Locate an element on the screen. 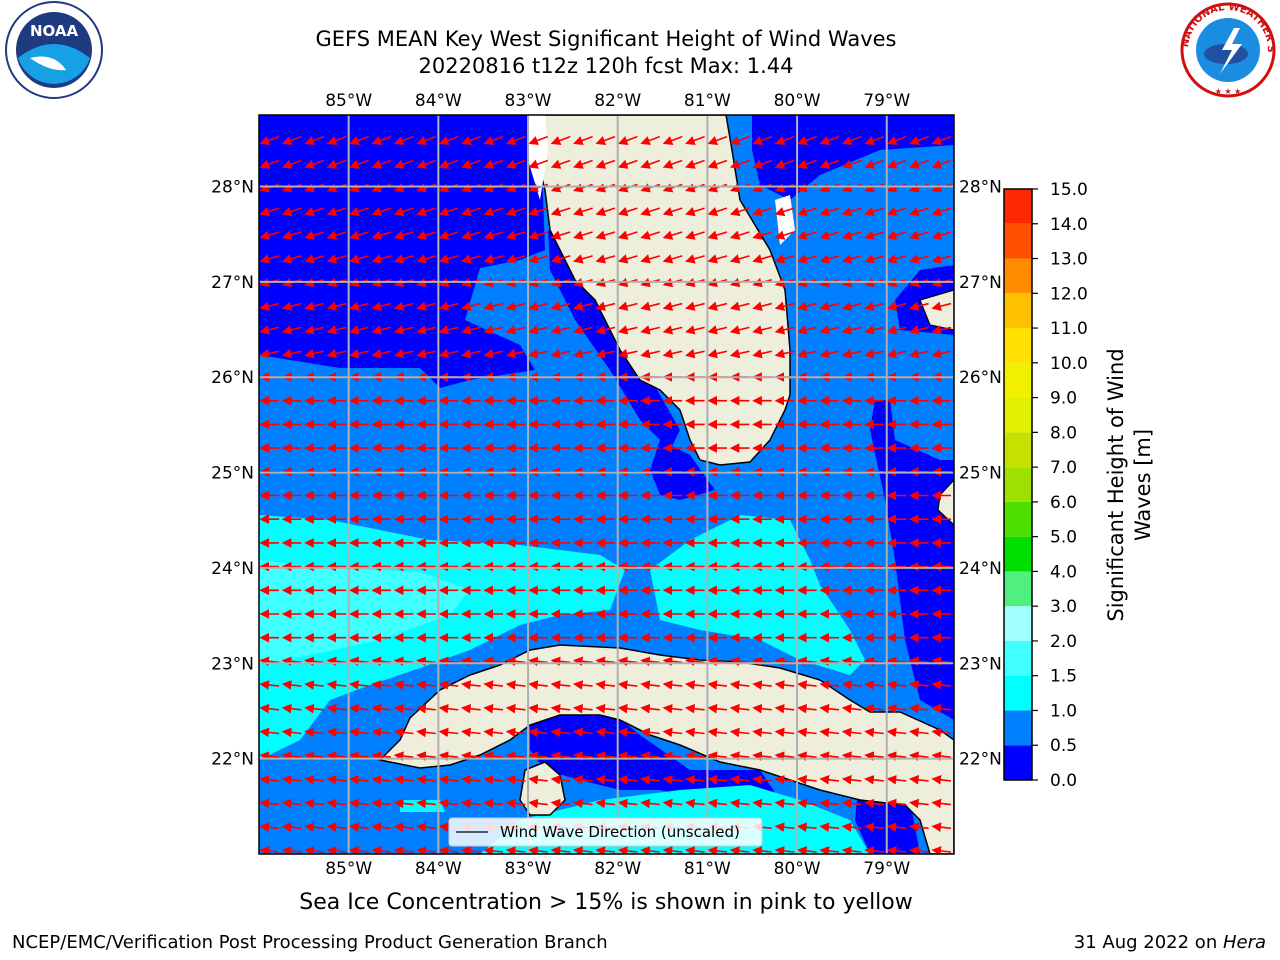 The width and height of the screenshot is (1280, 960). lat-label-right-4: 24°N is located at coordinates (980, 569).